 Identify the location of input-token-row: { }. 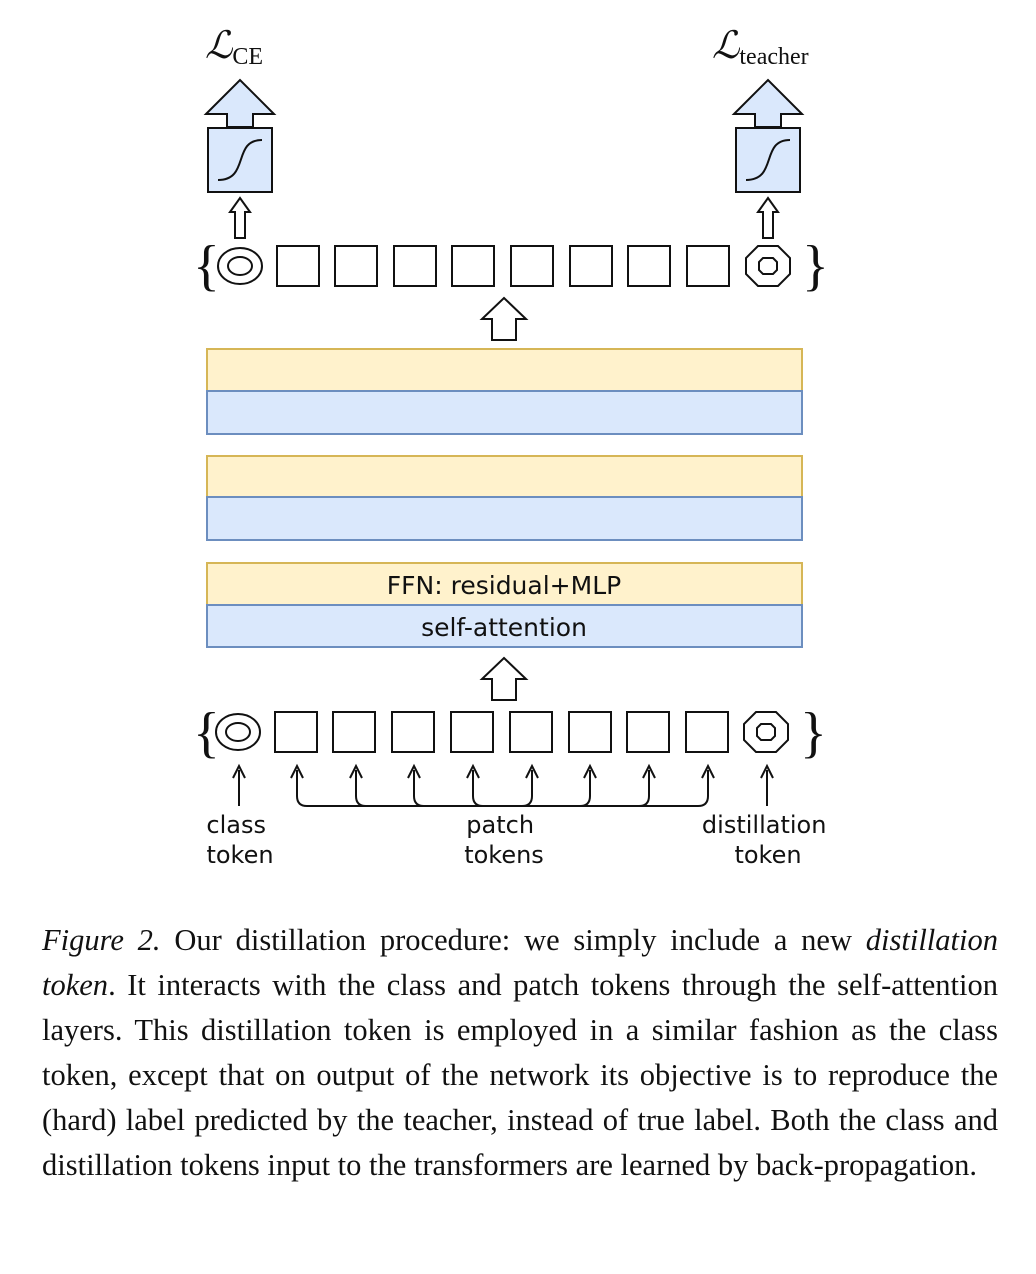
(510, 733).